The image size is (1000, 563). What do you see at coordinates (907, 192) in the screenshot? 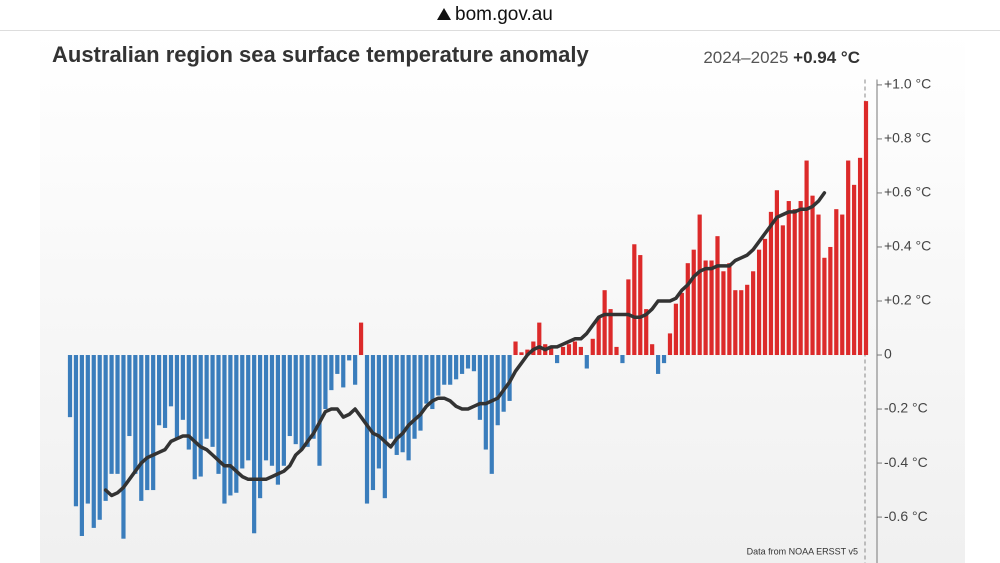
I see `y-tick-label: +0.6 °C` at bounding box center [907, 192].